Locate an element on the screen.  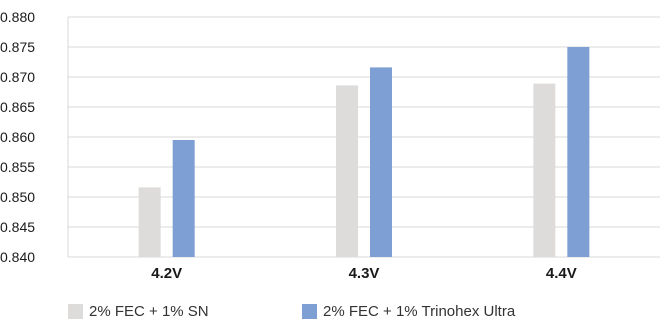
bar-series-1-4.2V is located at coordinates (149, 222).